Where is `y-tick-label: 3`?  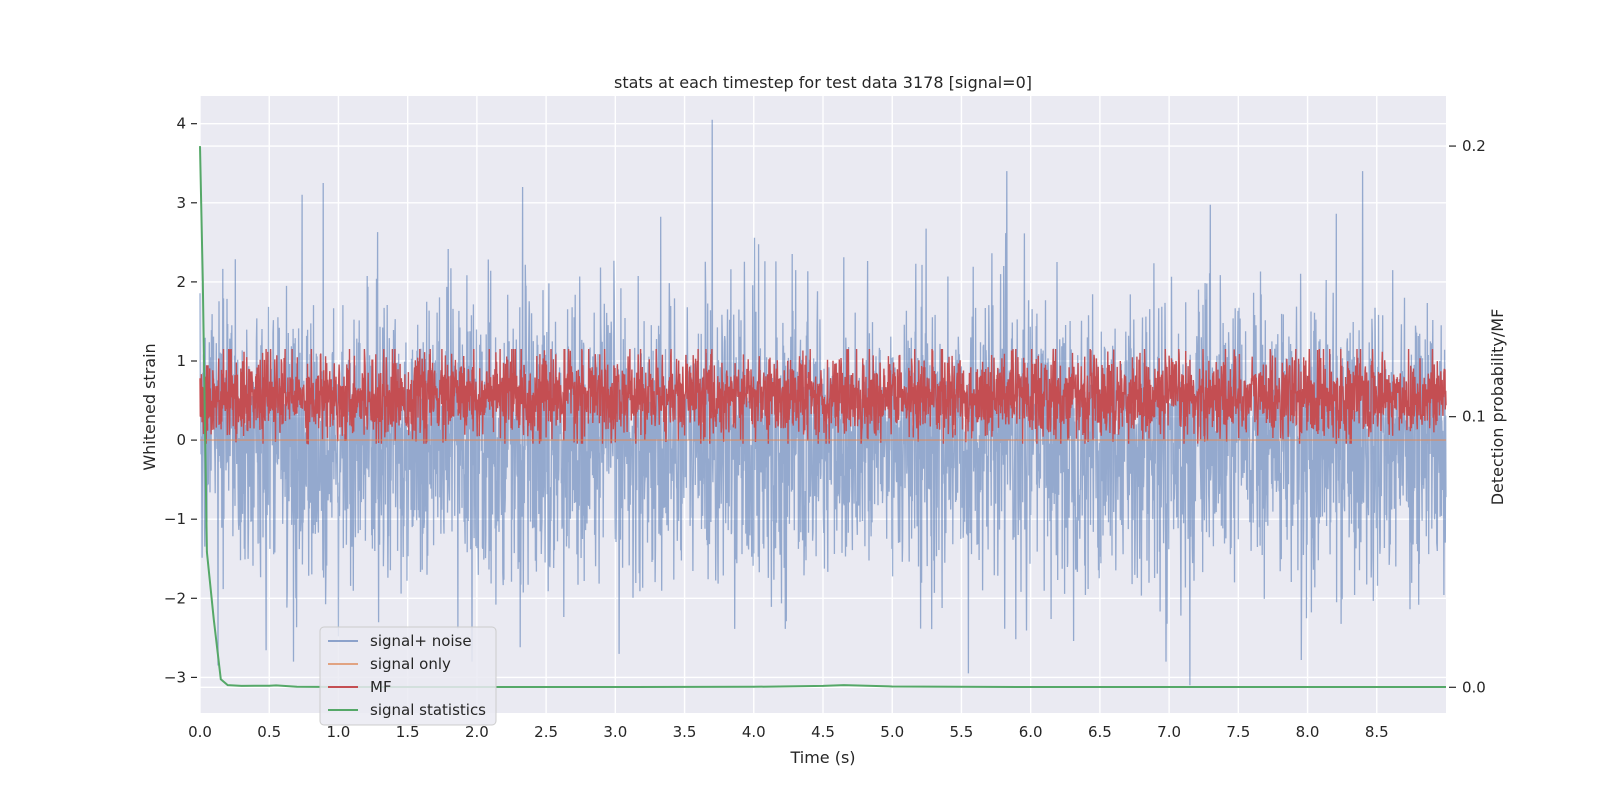 y-tick-label: 3 is located at coordinates (181, 203).